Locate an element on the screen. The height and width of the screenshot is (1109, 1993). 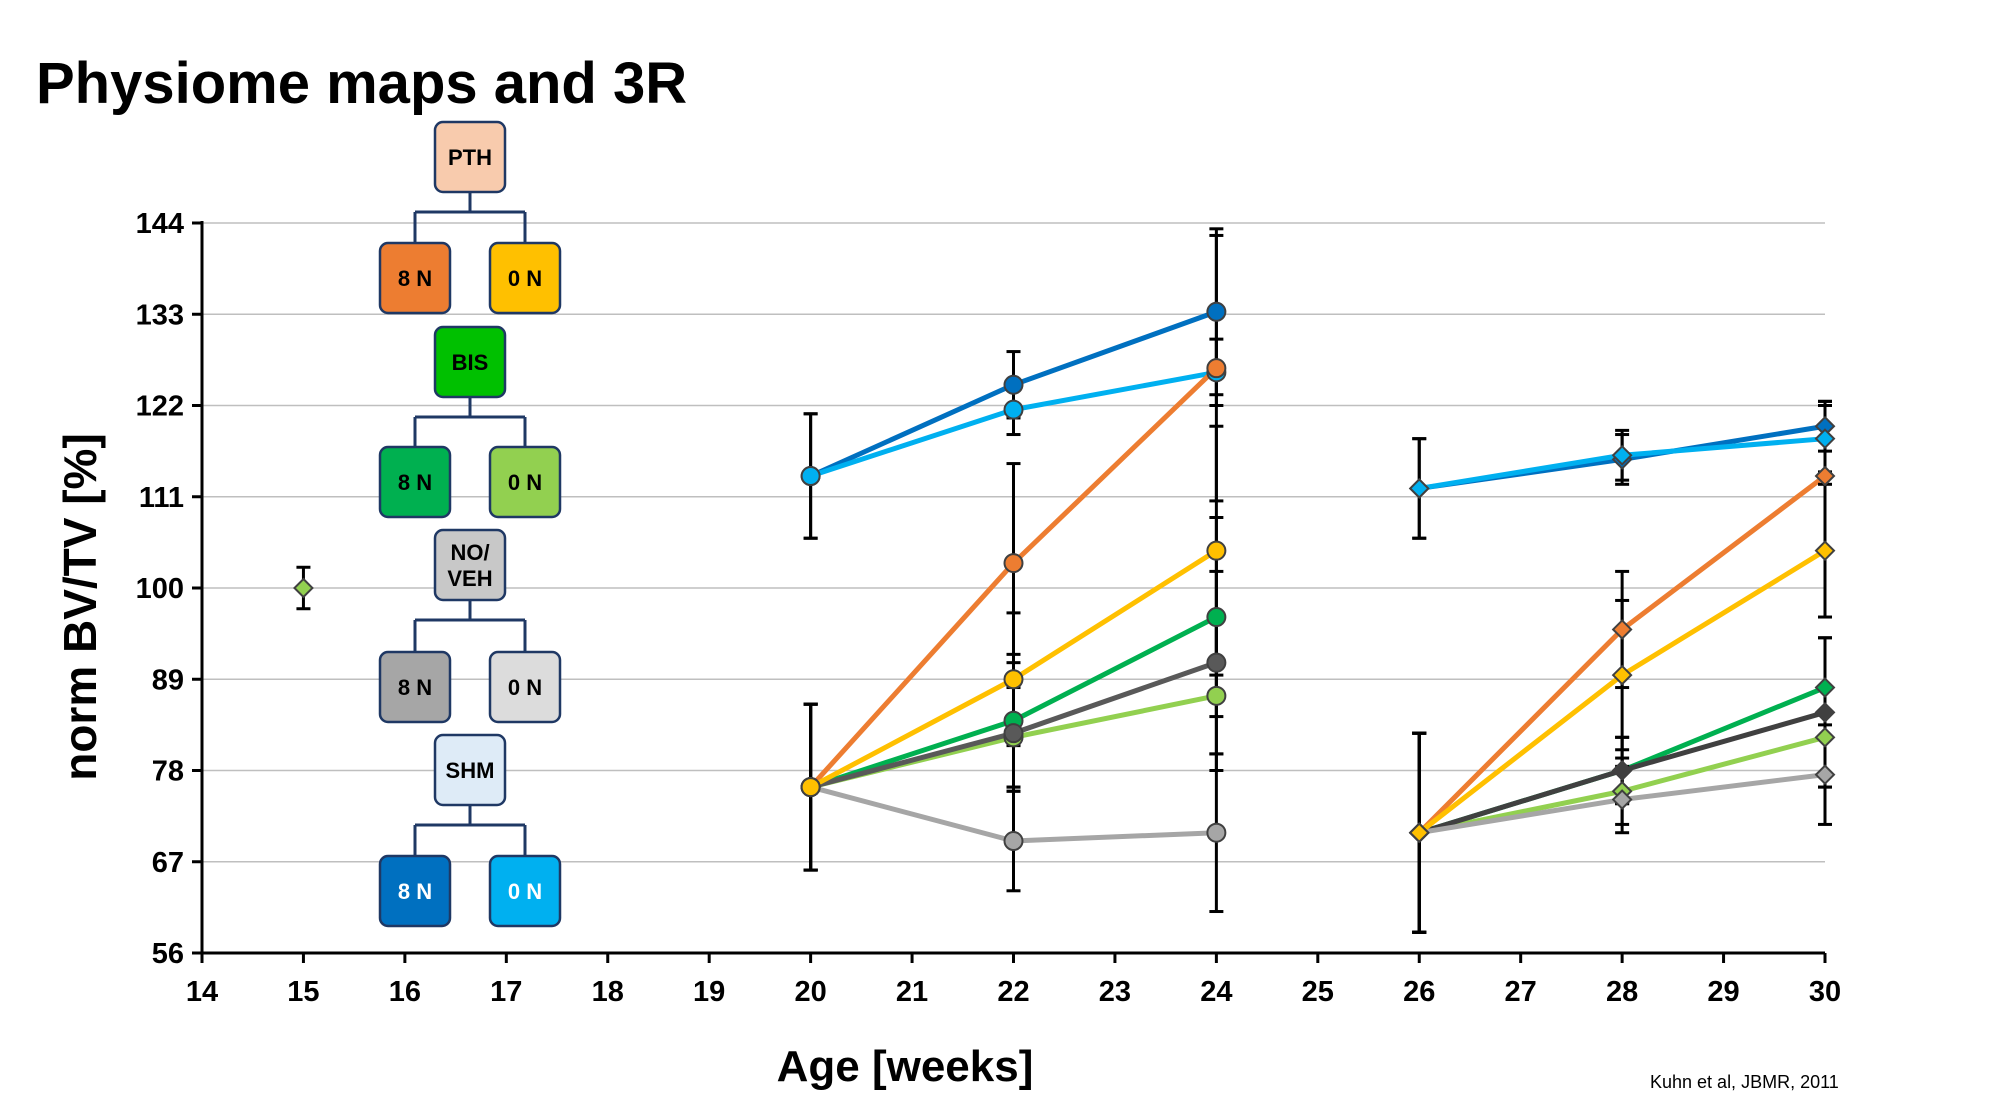
x-tick-label: 17 is located at coordinates (506, 992).